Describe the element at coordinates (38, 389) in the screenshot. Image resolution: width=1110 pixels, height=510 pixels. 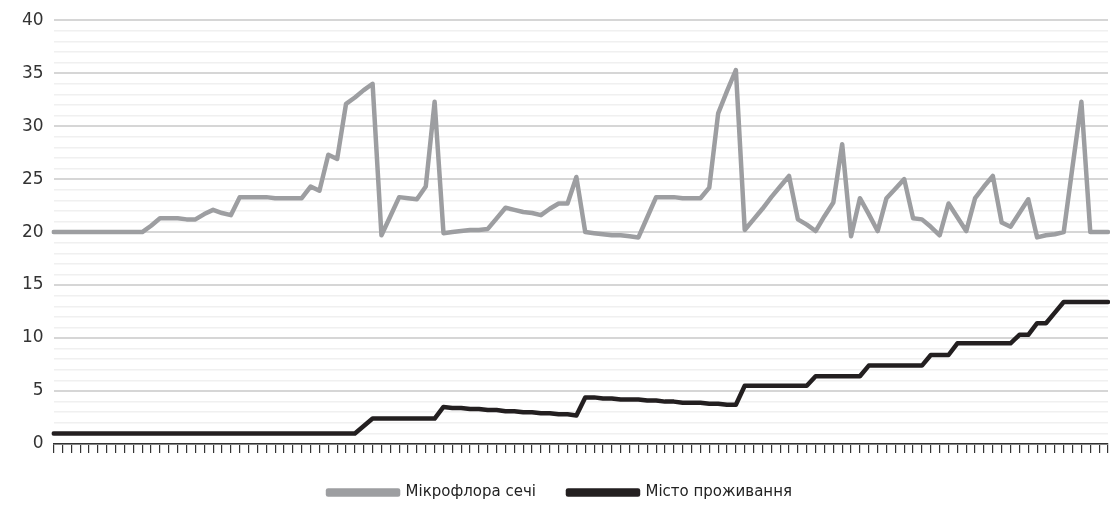
I see `y-tick-label: 5` at that location.